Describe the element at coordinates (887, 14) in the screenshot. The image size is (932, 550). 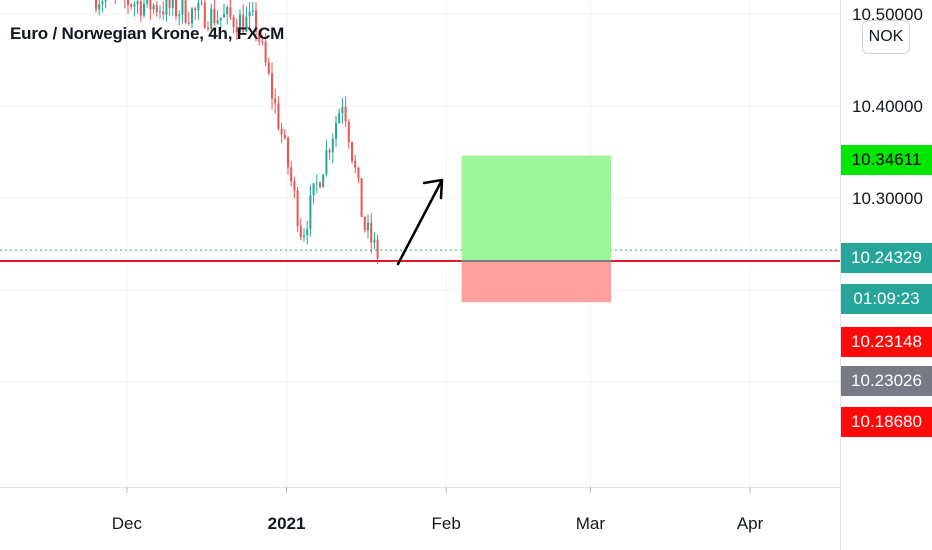
I see `y-tick-label: 10.50000` at that location.